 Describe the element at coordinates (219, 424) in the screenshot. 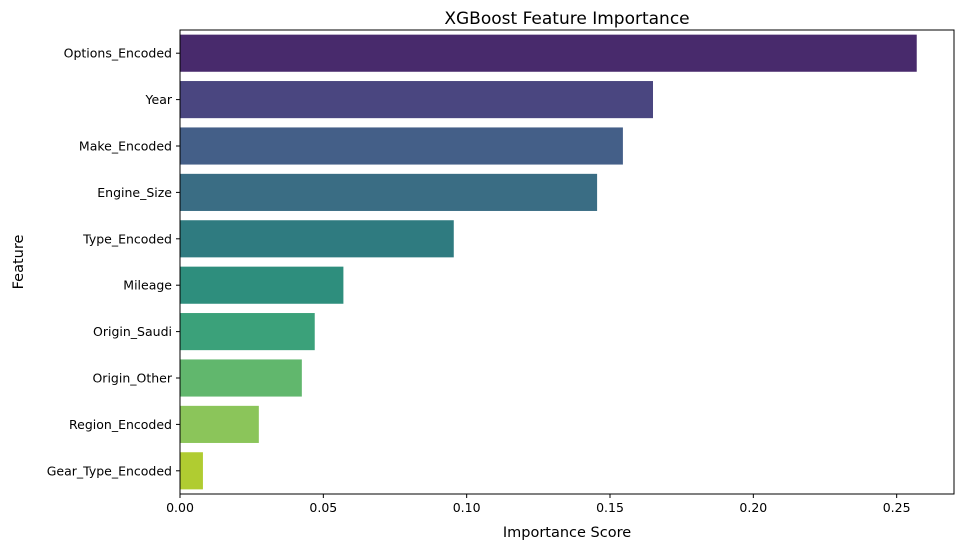

I see `bar-region-encoded` at that location.